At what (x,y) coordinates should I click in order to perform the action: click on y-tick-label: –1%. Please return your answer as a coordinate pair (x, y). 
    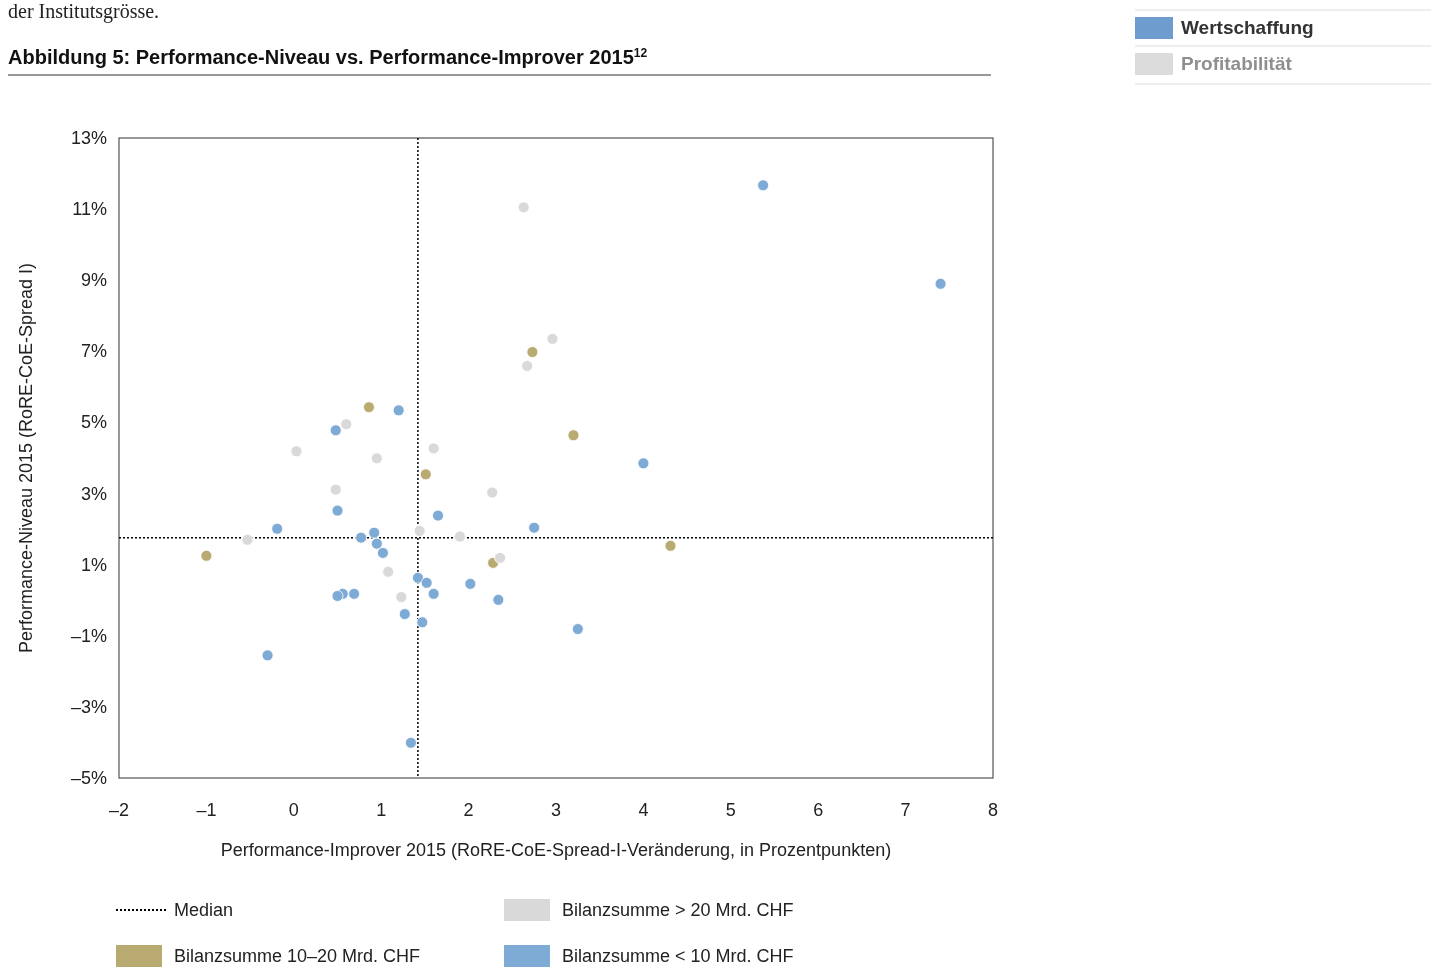
    Looking at the image, I should click on (88, 635).